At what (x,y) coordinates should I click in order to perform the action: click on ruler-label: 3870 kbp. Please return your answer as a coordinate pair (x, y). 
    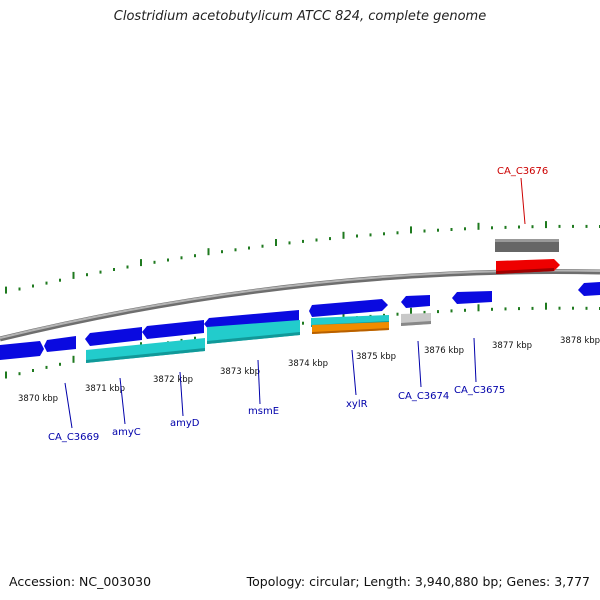
    Looking at the image, I should click on (38, 399).